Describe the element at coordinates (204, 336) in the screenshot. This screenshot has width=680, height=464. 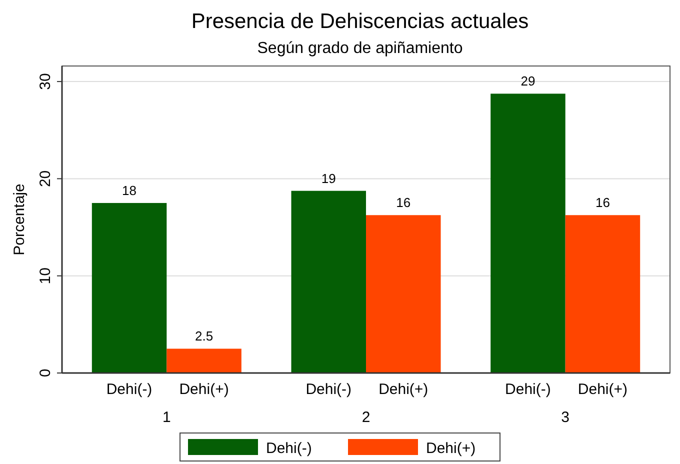
I see `data-label: 2.5` at that location.